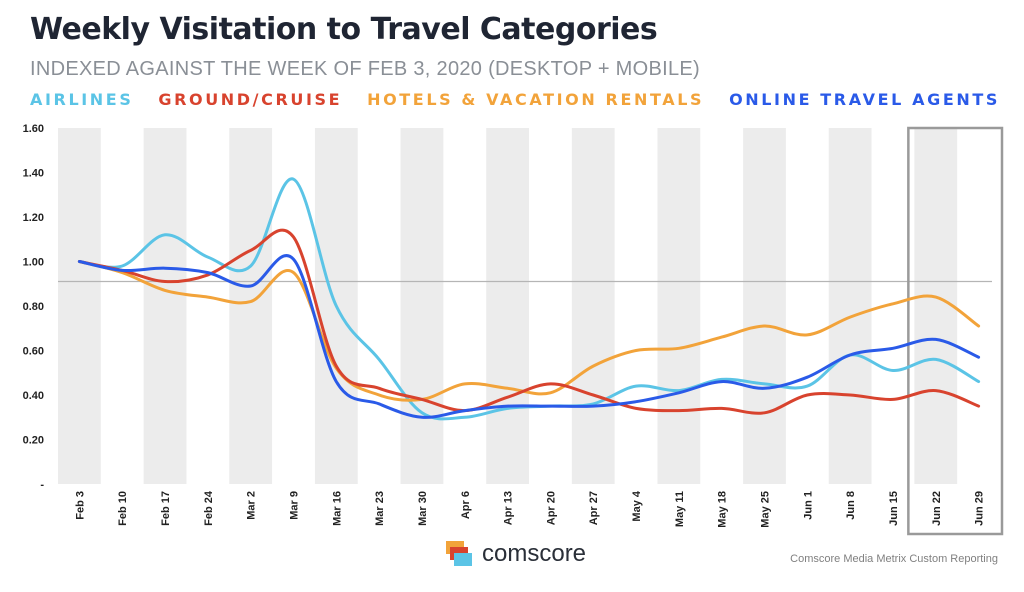  I want to click on y-tick-label: 1.20, so click(33, 218).